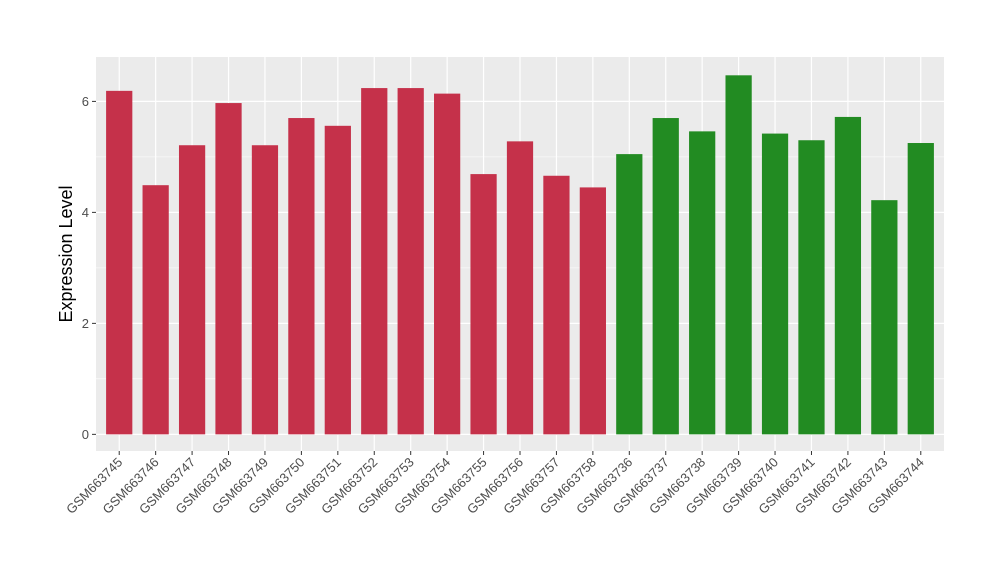 The image size is (1000, 580). Describe the element at coordinates (848, 275) in the screenshot. I see `bar-GSM663742` at that location.